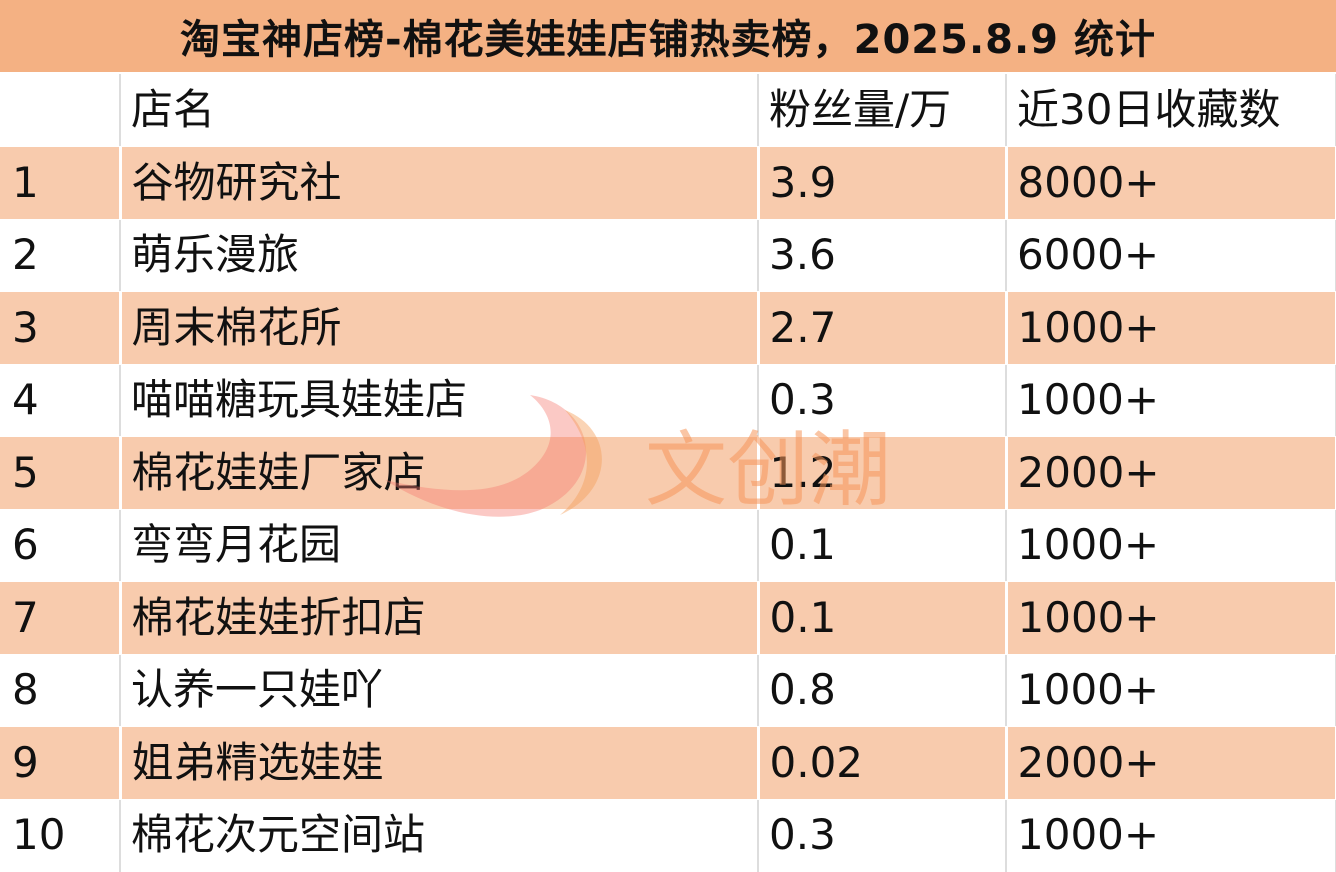 Image resolution: width=1336 pixels, height=872 pixels. I want to click on cell-fans: 3.9, so click(883, 183).